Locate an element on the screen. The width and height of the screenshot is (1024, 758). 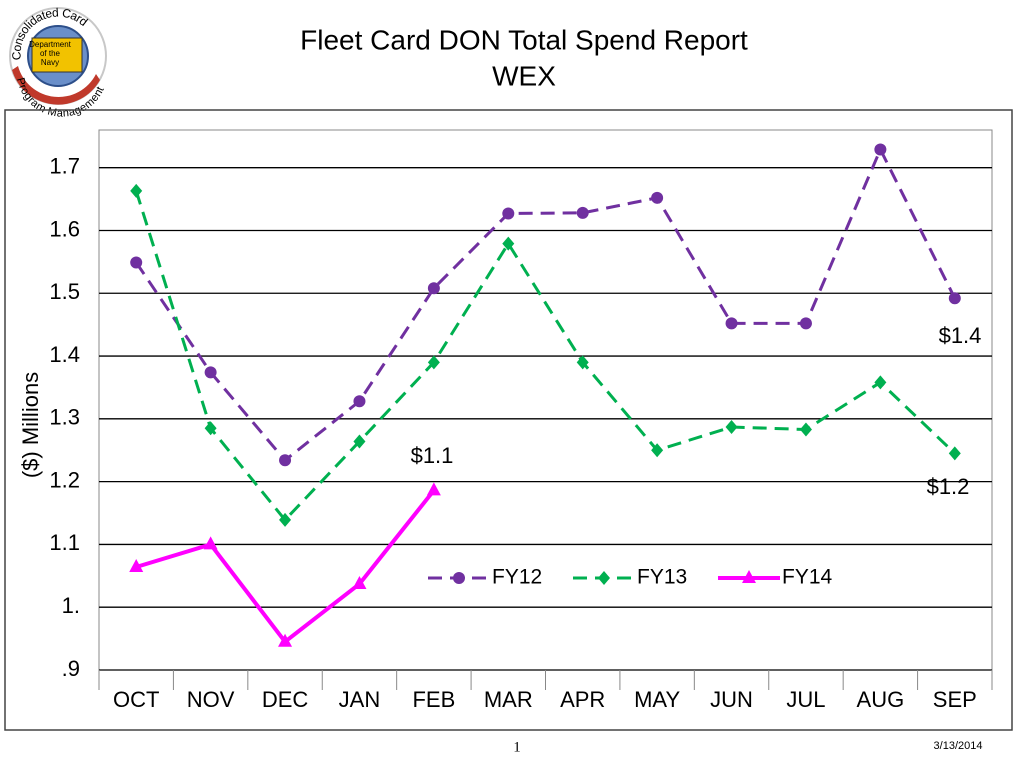
x-tick-label: MAR is located at coordinates (508, 699).